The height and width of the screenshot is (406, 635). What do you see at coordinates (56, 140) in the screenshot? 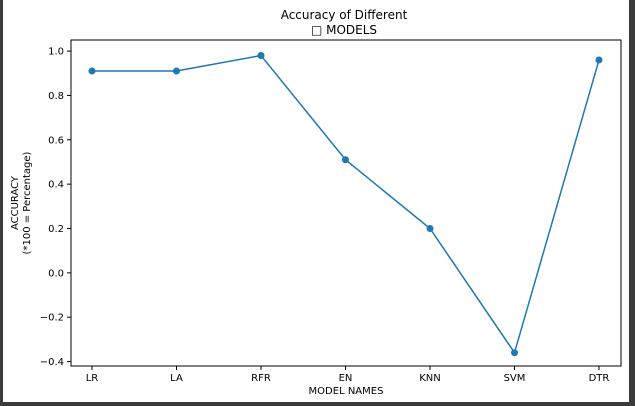
I see `y-tick-label: 0.6` at bounding box center [56, 140].